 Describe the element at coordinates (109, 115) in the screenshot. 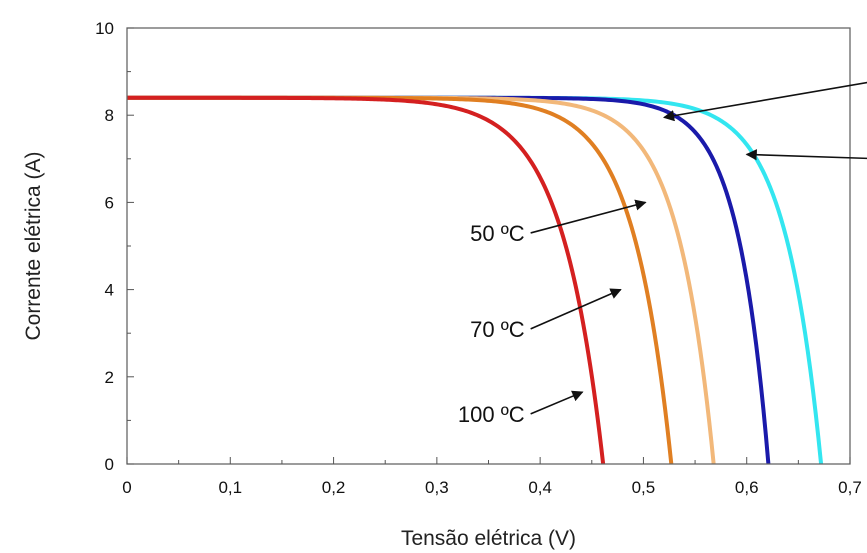

I see `y-tick-label: 8` at that location.